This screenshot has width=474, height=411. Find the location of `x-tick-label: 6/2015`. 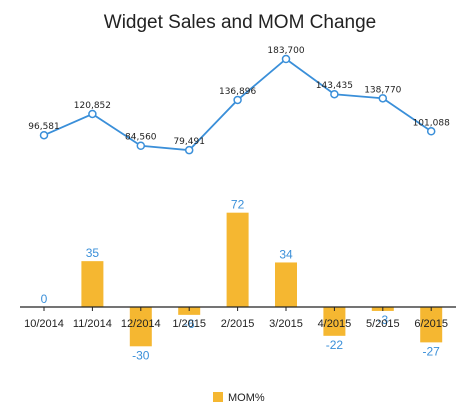

x-tick-label: 6/2015 is located at coordinates (431, 324).